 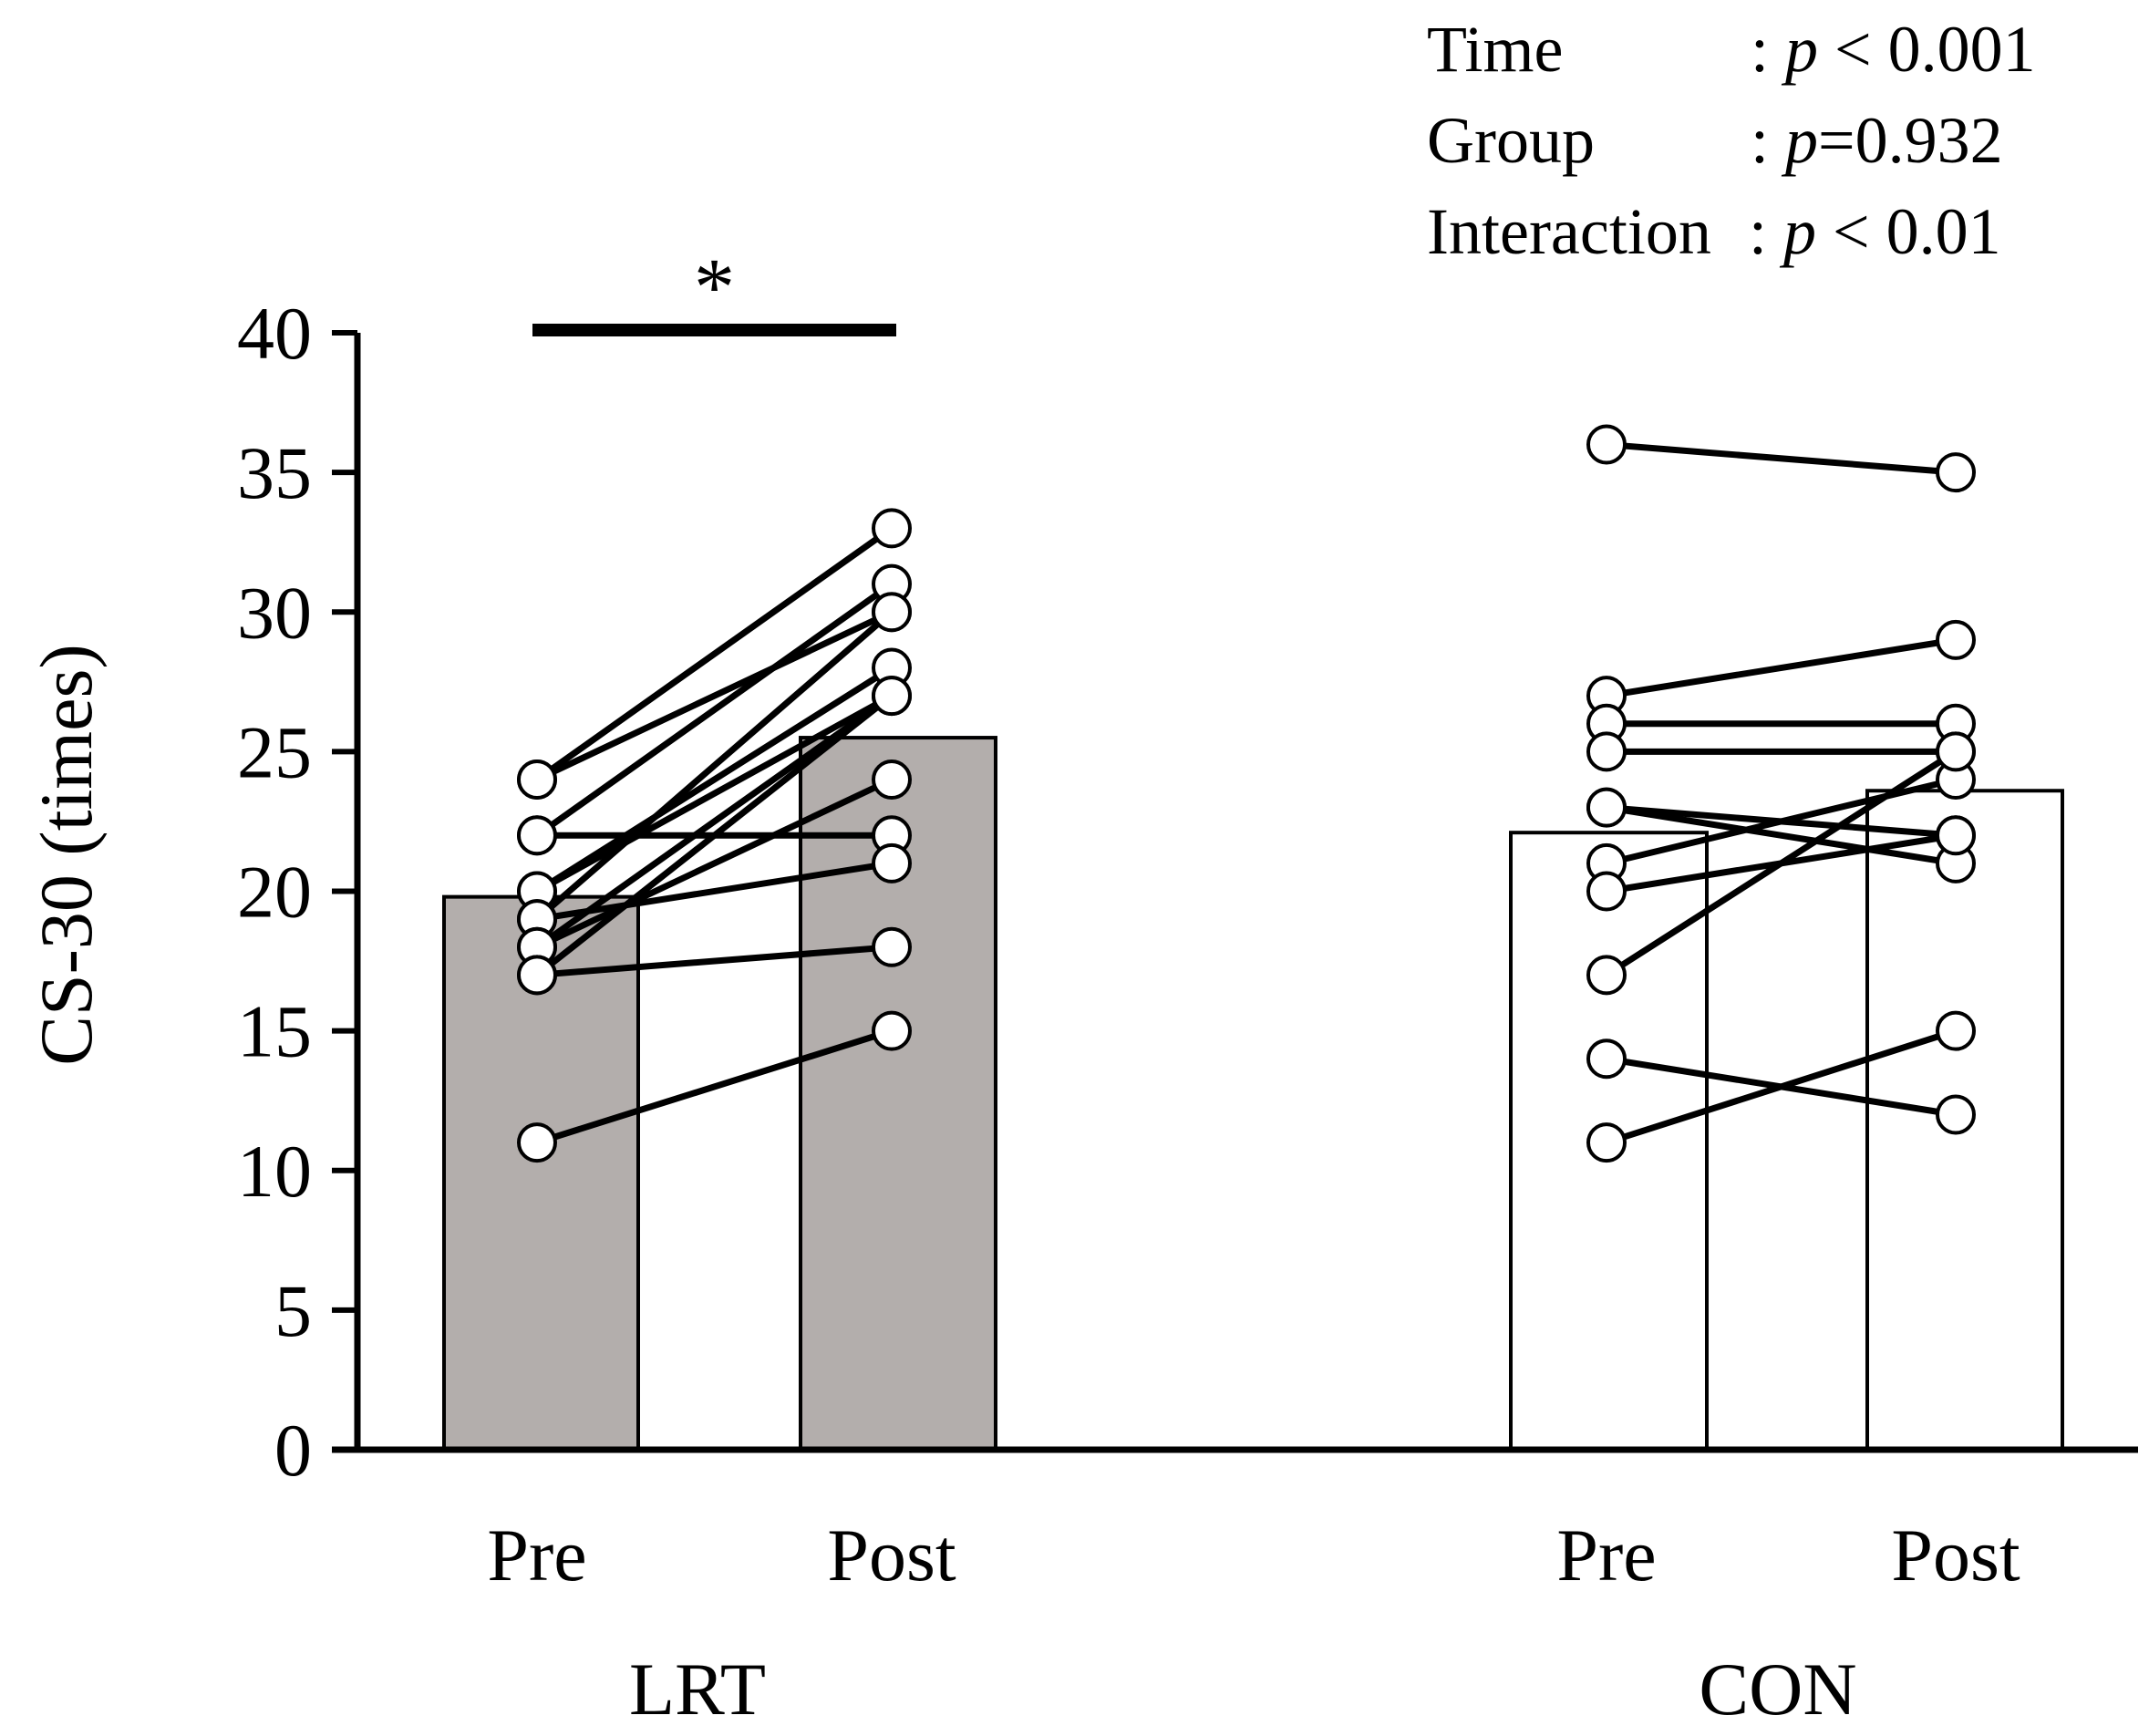 I want to click on stat-value-label: : p < 0.01, so click(x=1875, y=231).